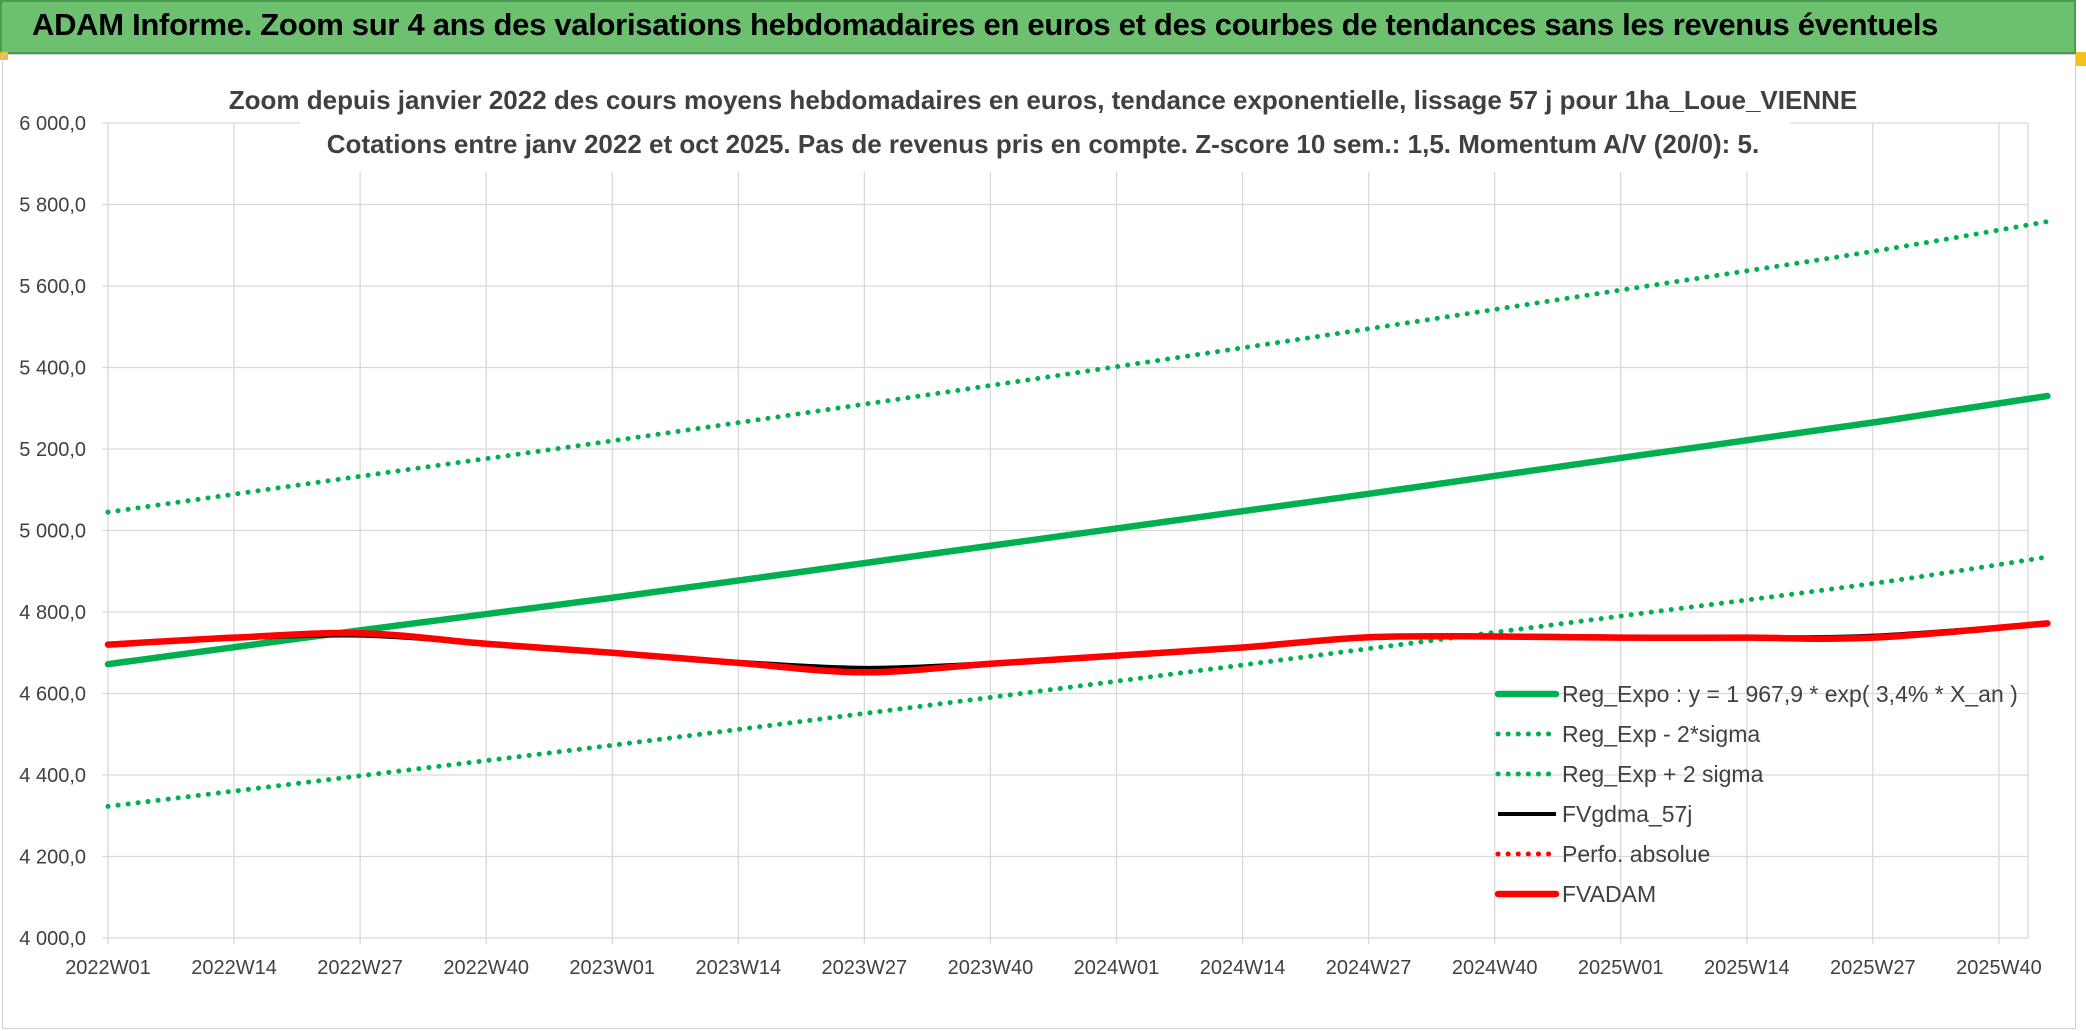 The height and width of the screenshot is (1031, 2086). I want to click on x-tick-label: 2023W01, so click(612, 968).